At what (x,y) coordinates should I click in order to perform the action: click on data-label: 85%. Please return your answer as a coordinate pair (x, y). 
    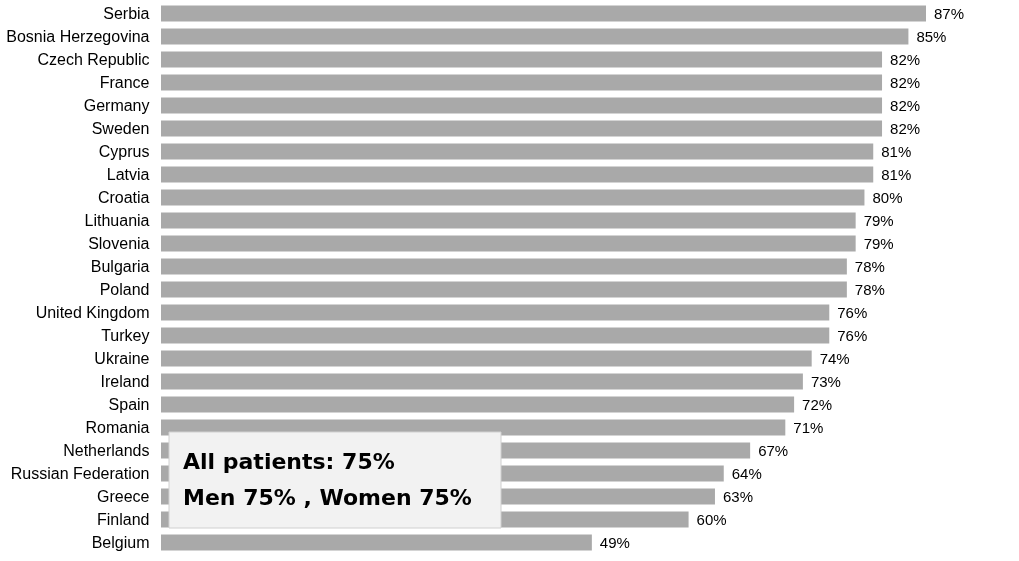
    Looking at the image, I should click on (931, 36).